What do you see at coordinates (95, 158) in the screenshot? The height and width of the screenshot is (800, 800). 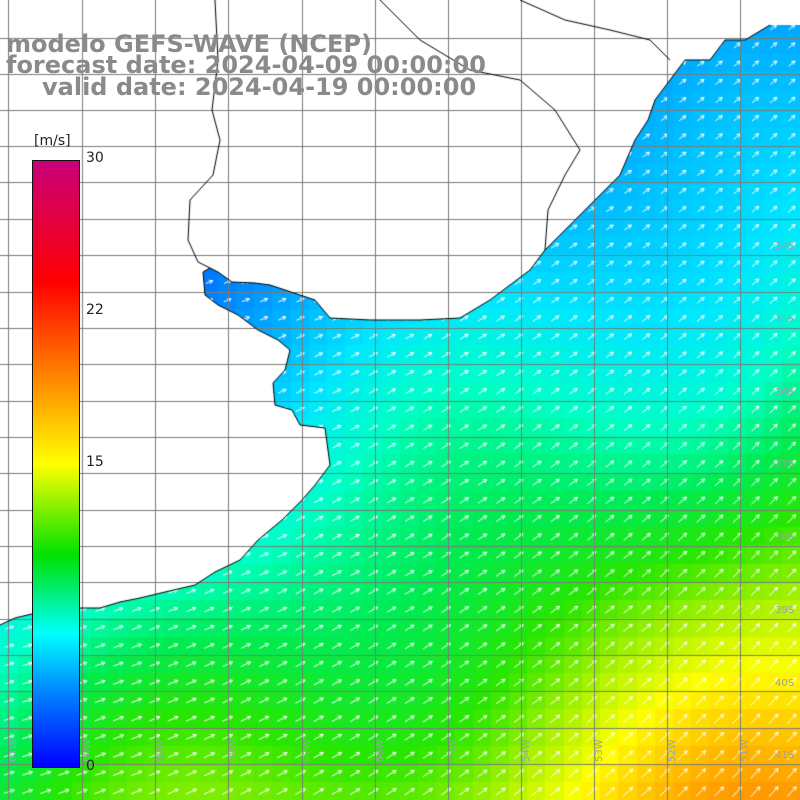 I see `colorbar-tick: 30` at bounding box center [95, 158].